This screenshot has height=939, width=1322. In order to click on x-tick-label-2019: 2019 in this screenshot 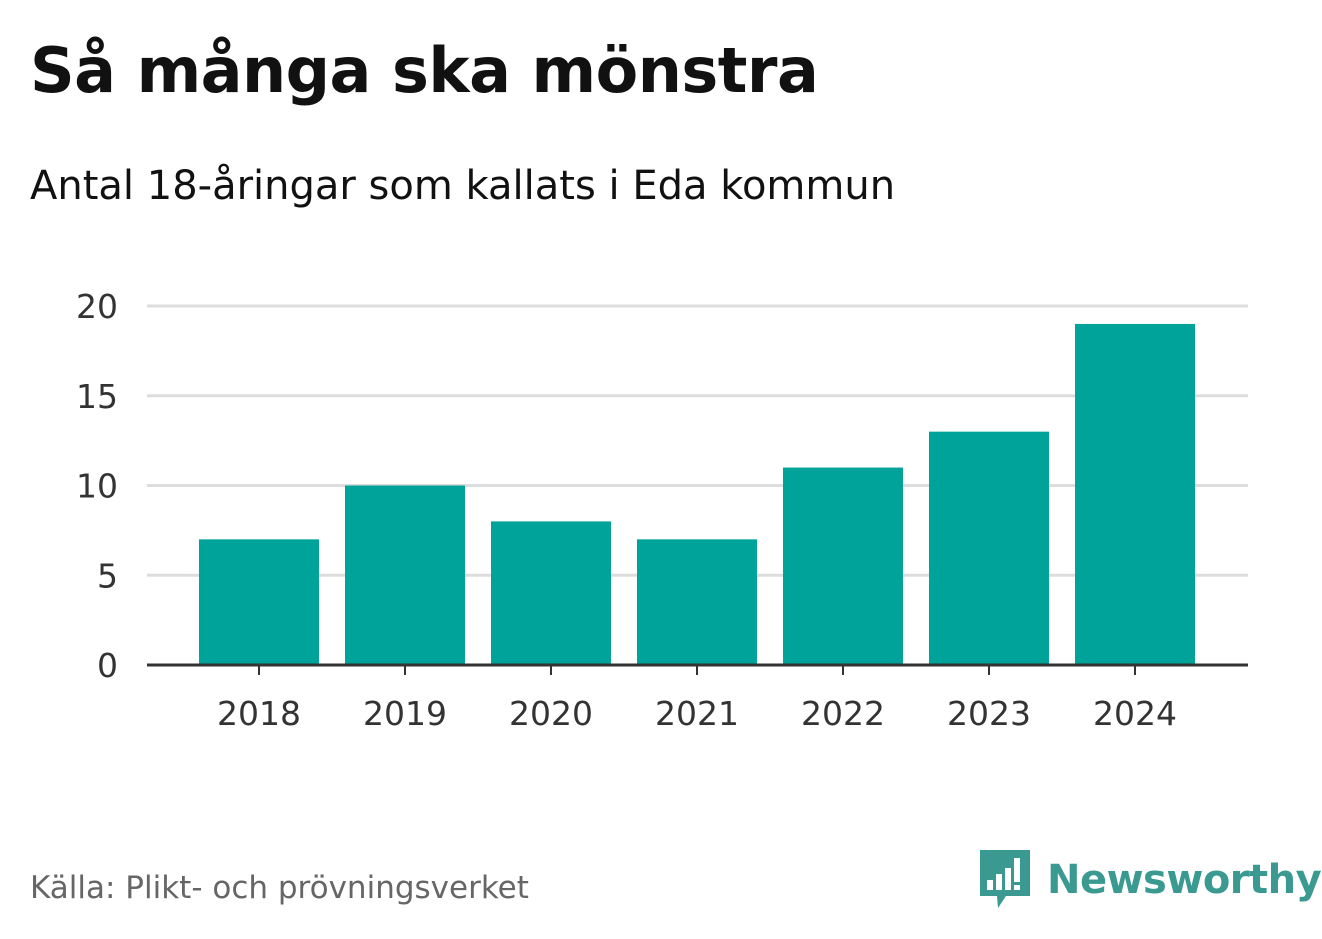, I will do `click(405, 713)`.